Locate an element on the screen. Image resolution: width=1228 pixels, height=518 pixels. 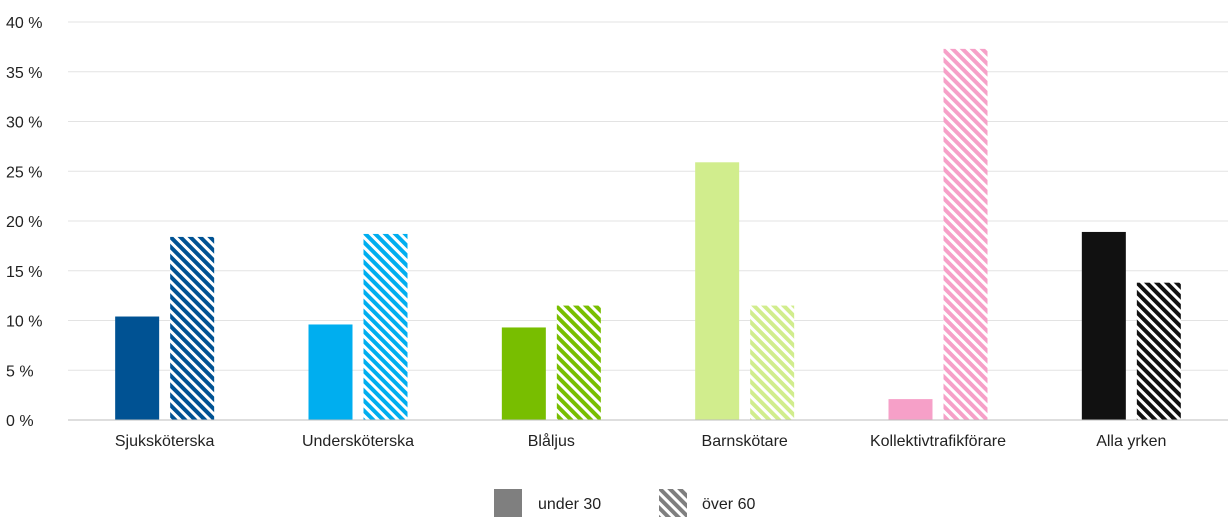
x-tick-label: Sjuksköterska is located at coordinates (165, 441).